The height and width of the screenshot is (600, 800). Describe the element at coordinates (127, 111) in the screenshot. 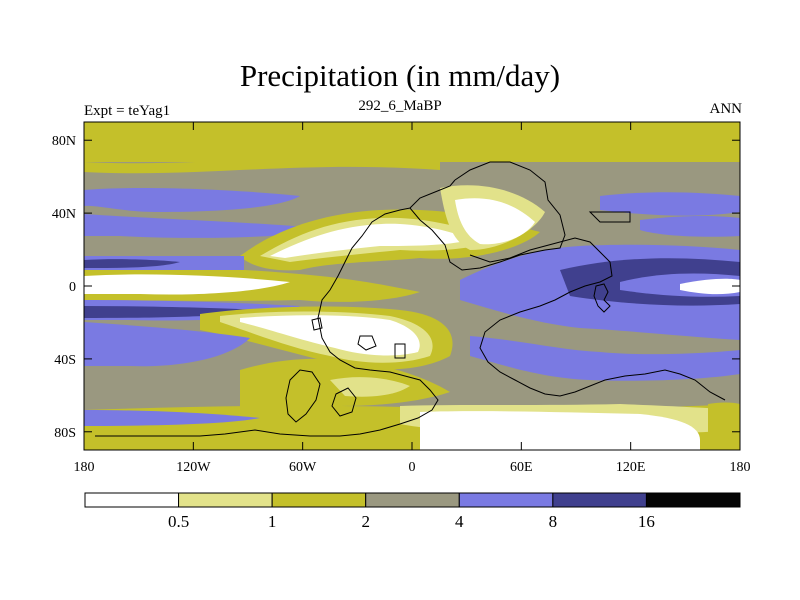

I see `experiment-label: Expt = teYag1` at that location.